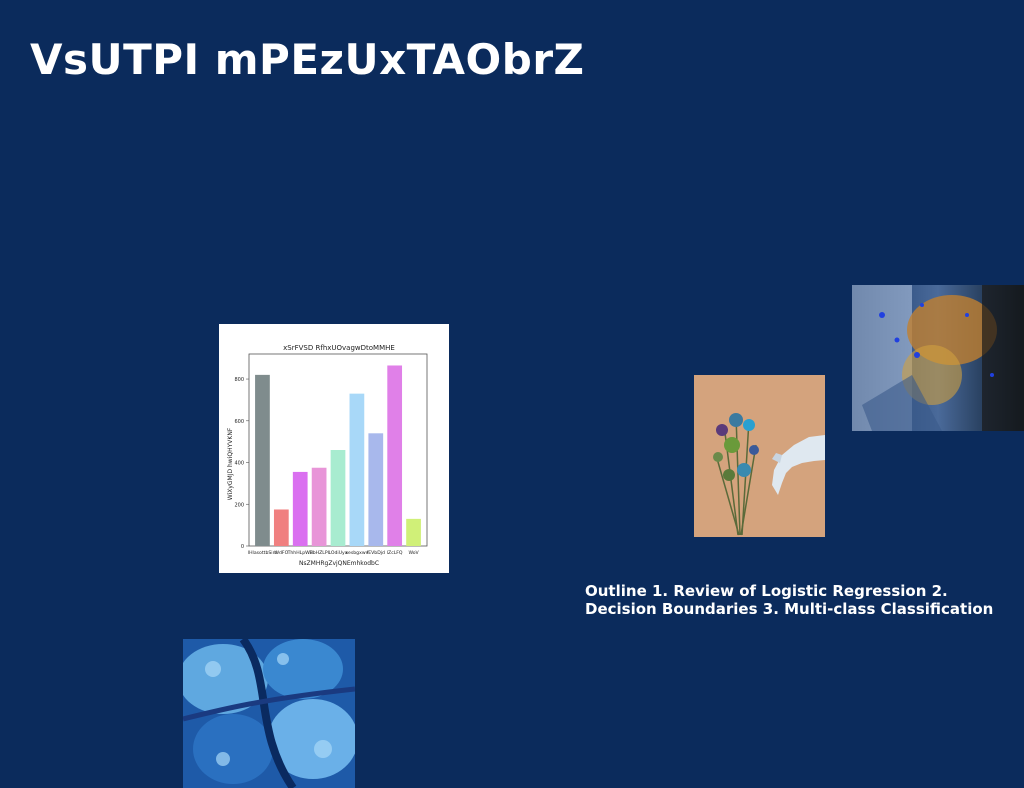 This screenshot has width=1024, height=788. What do you see at coordinates (307, 59) in the screenshot?
I see `slide-title: VsUTPI mPEzUxTAObrZ` at bounding box center [307, 59].